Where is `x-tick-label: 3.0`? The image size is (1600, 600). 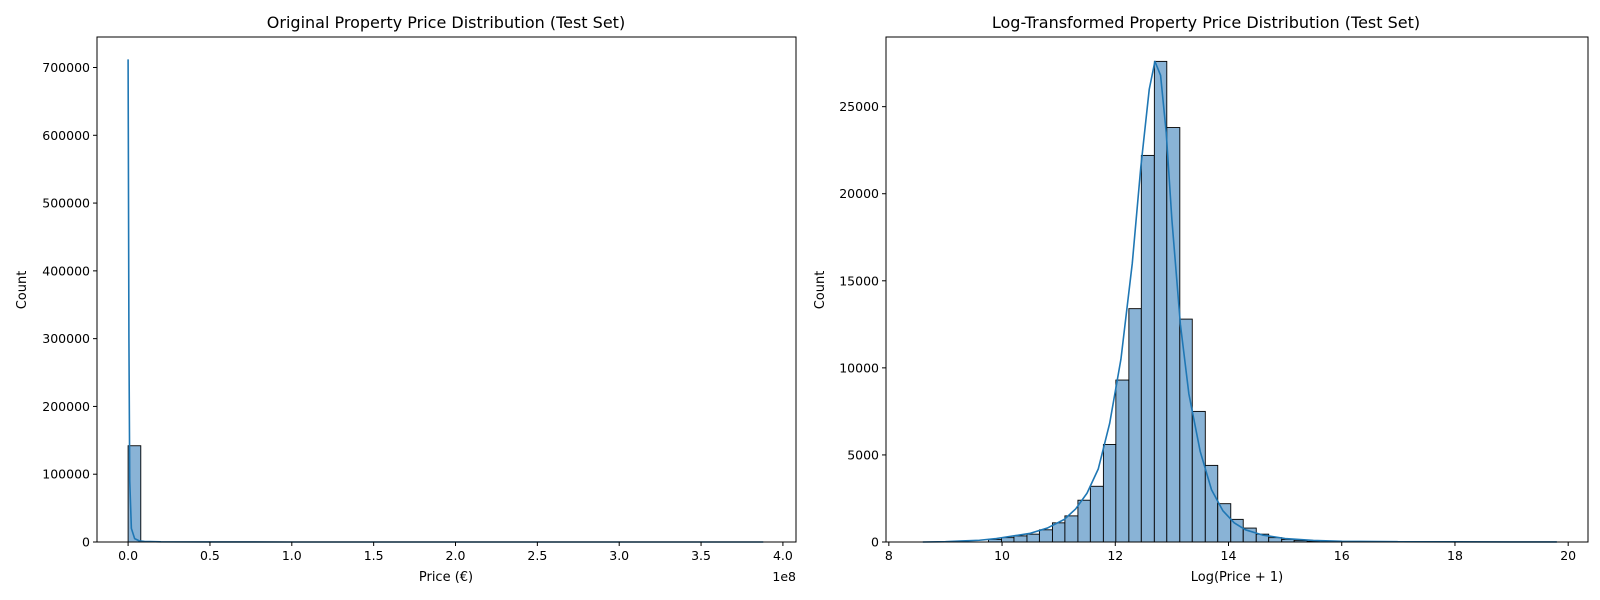 x-tick-label: 3.0 is located at coordinates (619, 555).